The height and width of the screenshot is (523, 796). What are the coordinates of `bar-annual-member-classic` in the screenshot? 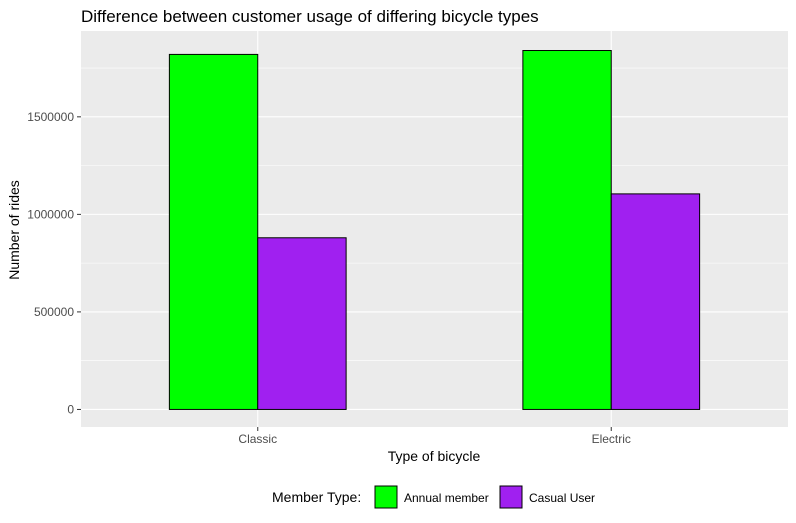 It's located at (213, 231).